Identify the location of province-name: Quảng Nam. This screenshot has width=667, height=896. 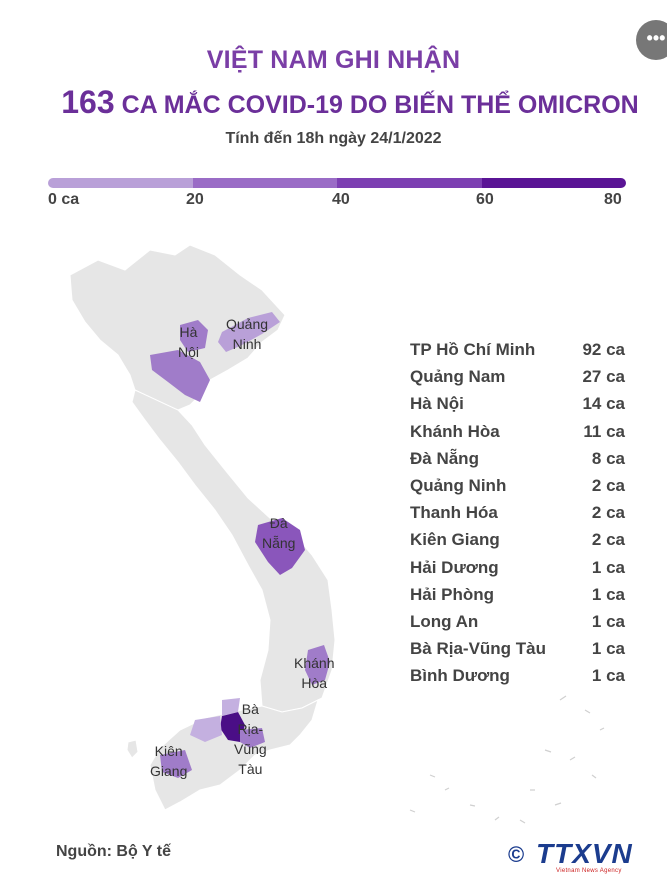
(458, 377).